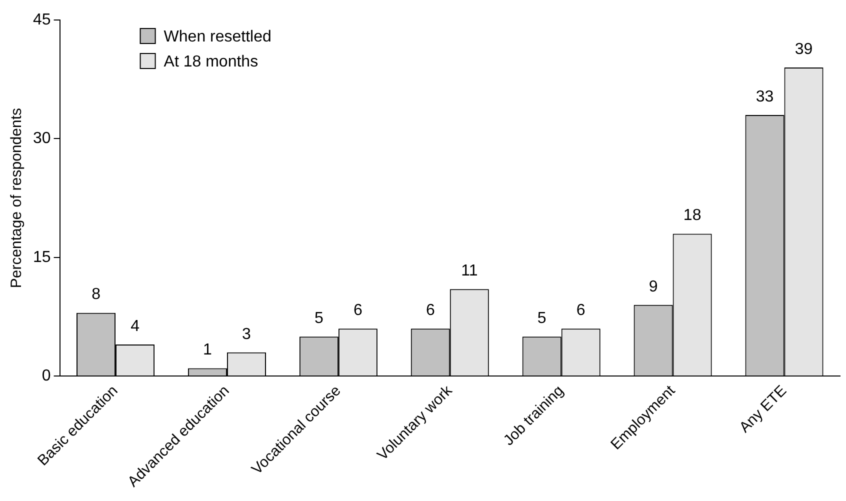 The image size is (846, 501). Describe the element at coordinates (469, 271) in the screenshot. I see `data-label: 11` at that location.